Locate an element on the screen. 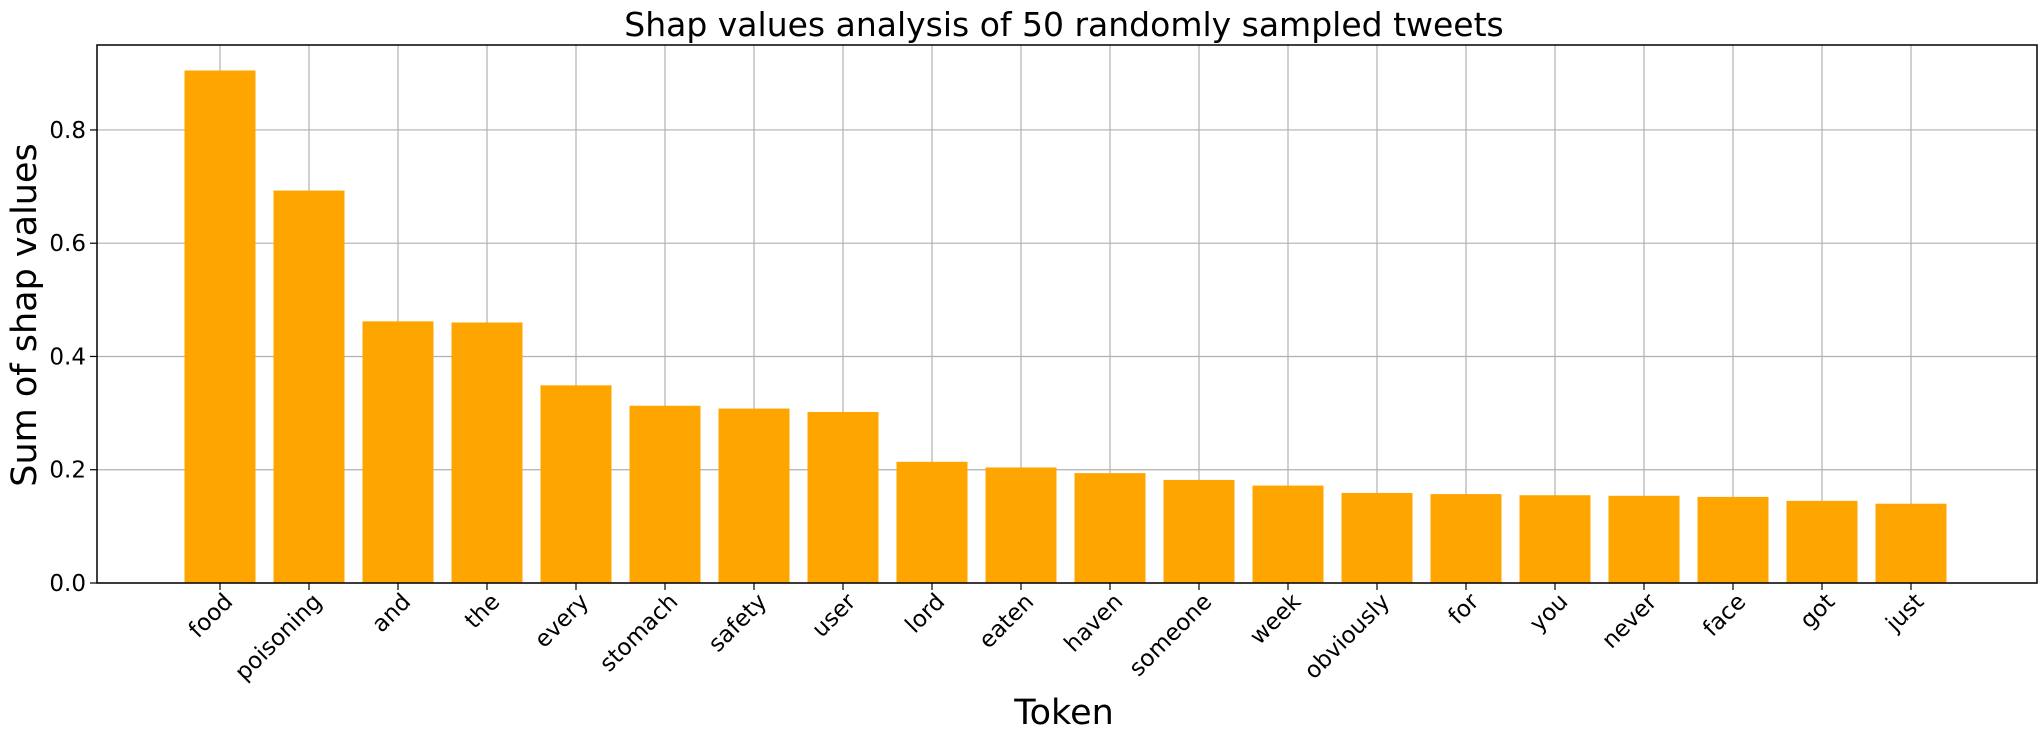  bar-user is located at coordinates (843, 497).